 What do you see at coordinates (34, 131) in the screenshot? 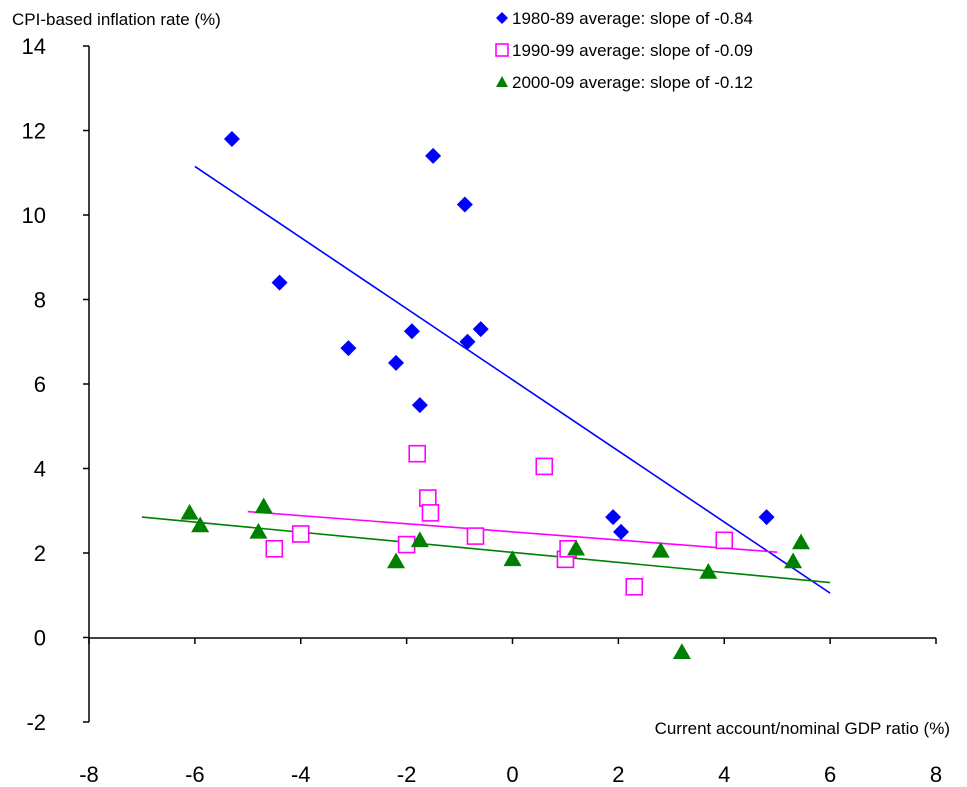
I see `y-tick-label: 12` at bounding box center [34, 131].